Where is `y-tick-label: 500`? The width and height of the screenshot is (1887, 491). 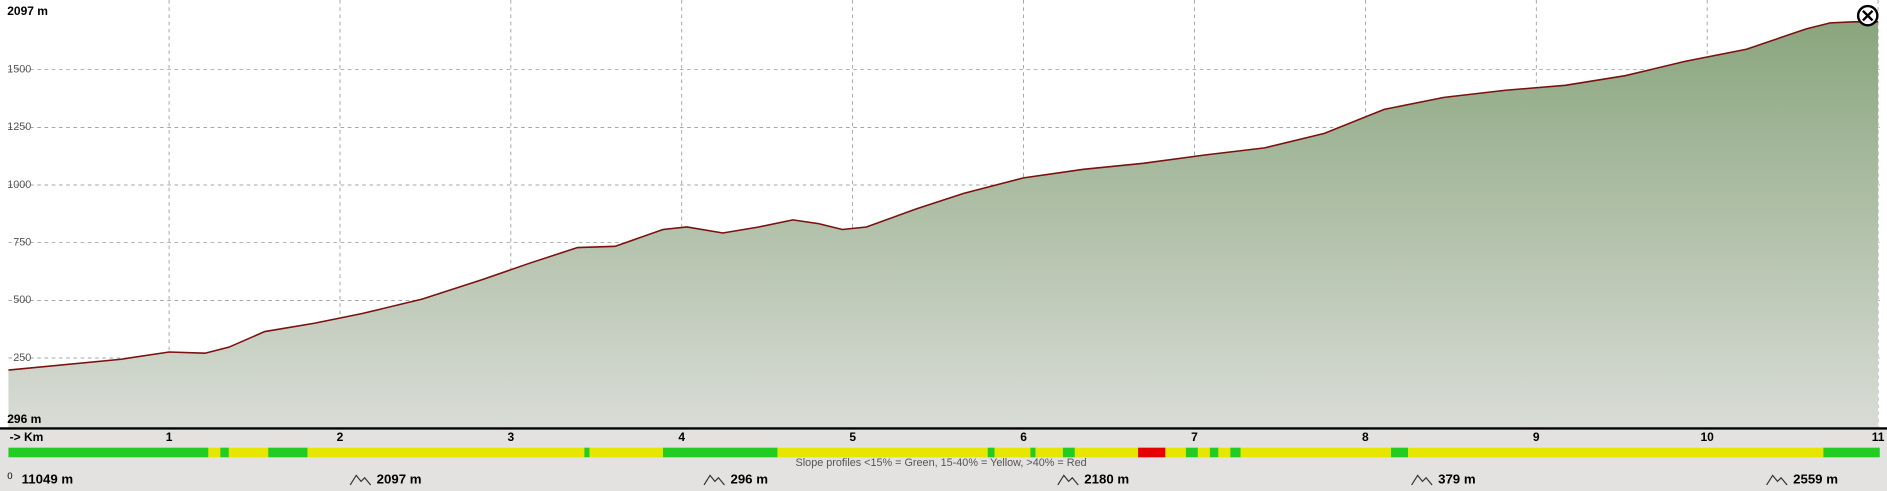
y-tick-label: 500 is located at coordinates (22, 300).